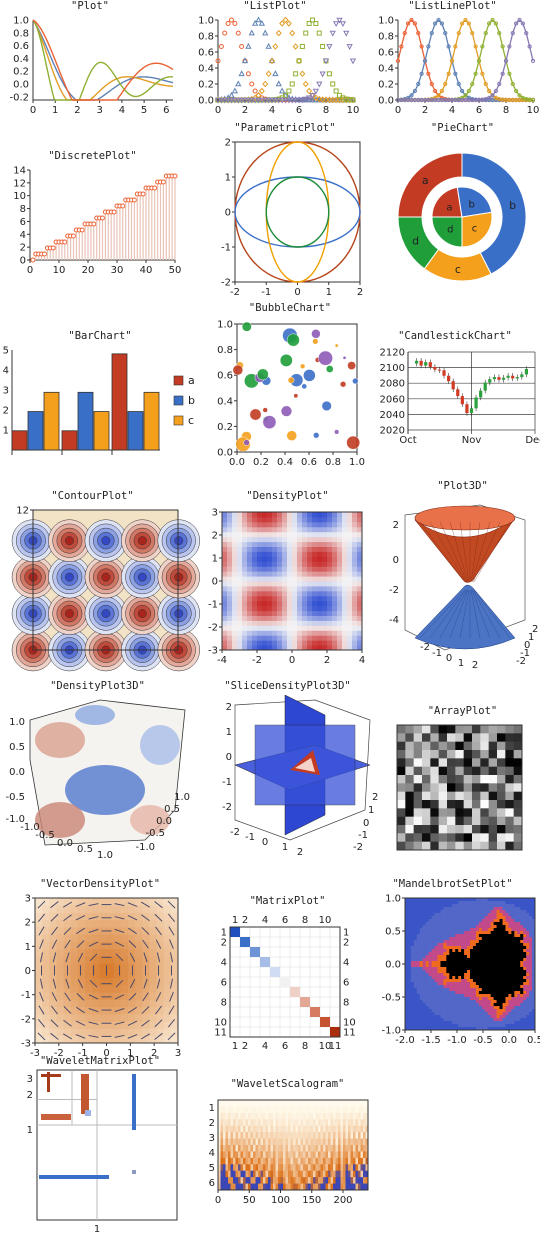 This screenshot has height=1243, width=540. What do you see at coordinates (305, 920) in the screenshot?
I see `top-tick-label: 8` at bounding box center [305, 920].